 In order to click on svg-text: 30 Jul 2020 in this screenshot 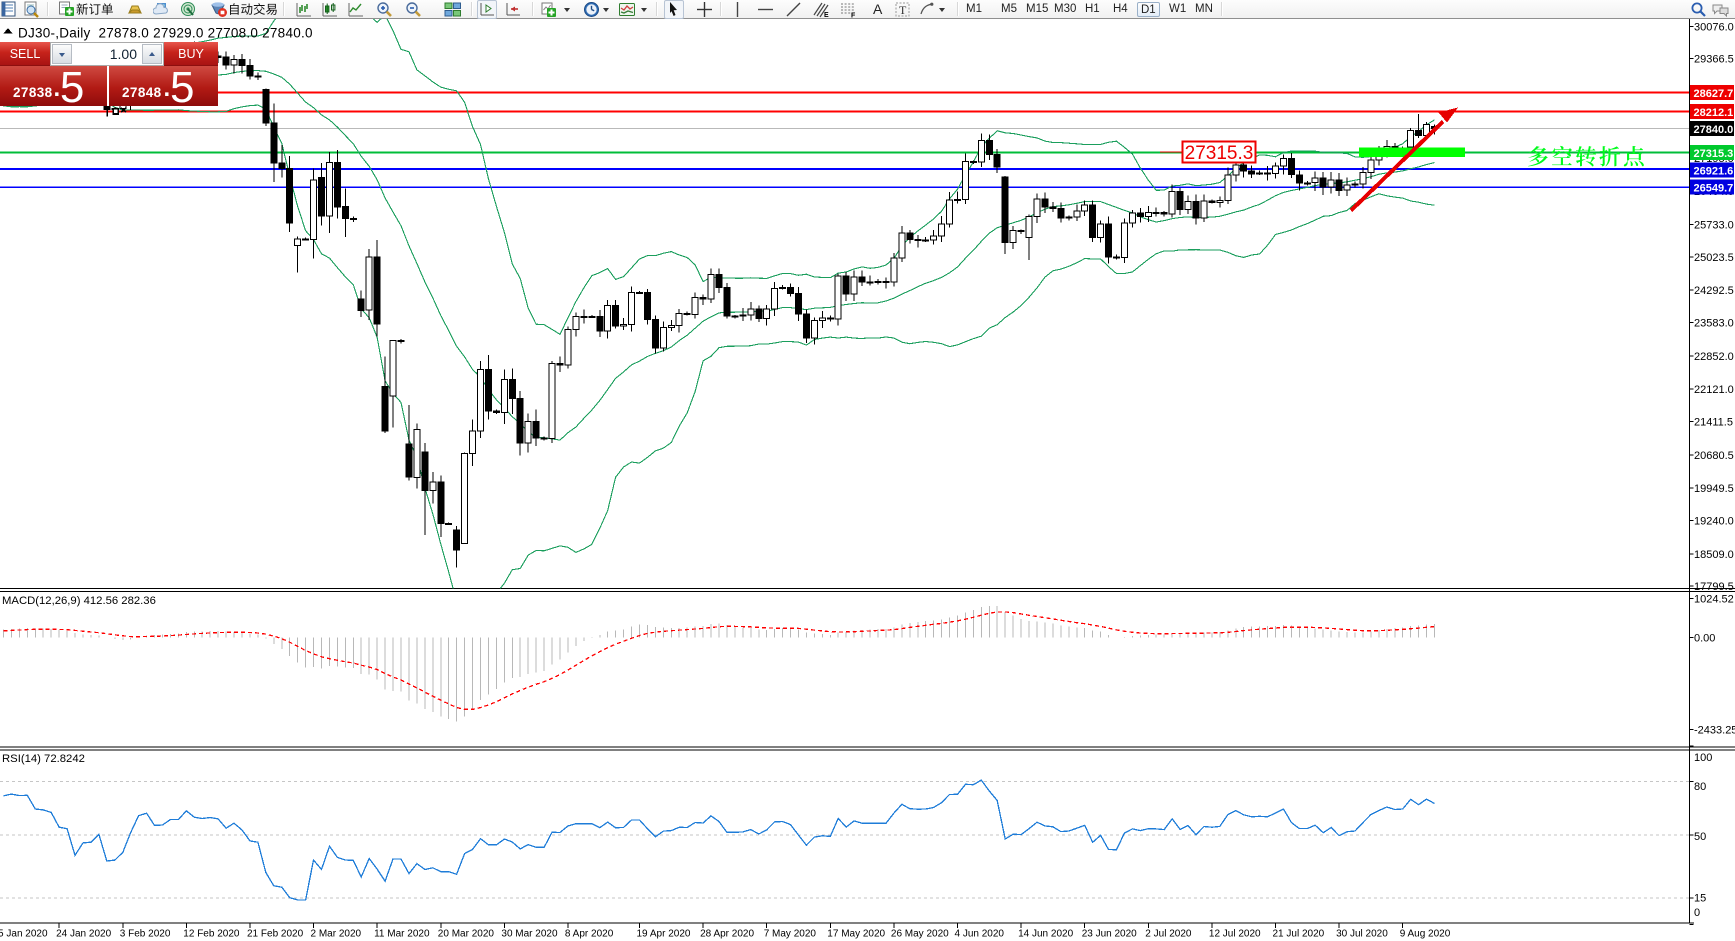, I will do `click(1362, 934)`.